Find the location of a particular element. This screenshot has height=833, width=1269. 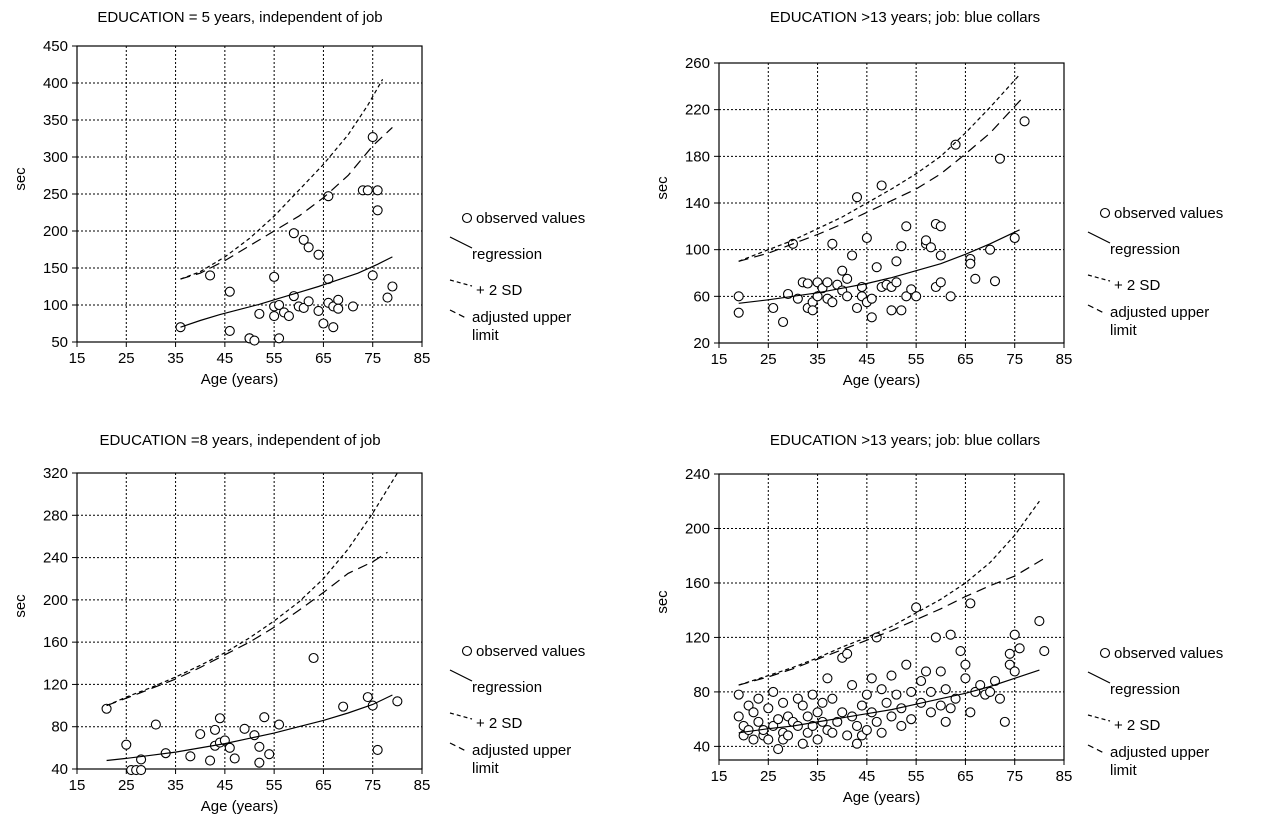

y-tick-label: 320 is located at coordinates (55, 473).